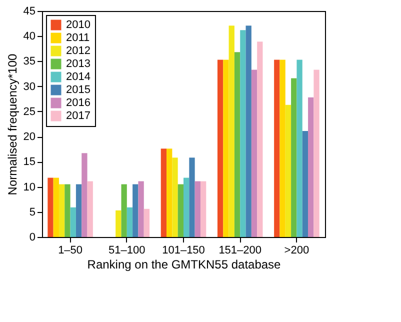 This screenshot has height=322, width=401. What do you see at coordinates (78, 51) in the screenshot?
I see `legend-label: 2012` at bounding box center [78, 51].